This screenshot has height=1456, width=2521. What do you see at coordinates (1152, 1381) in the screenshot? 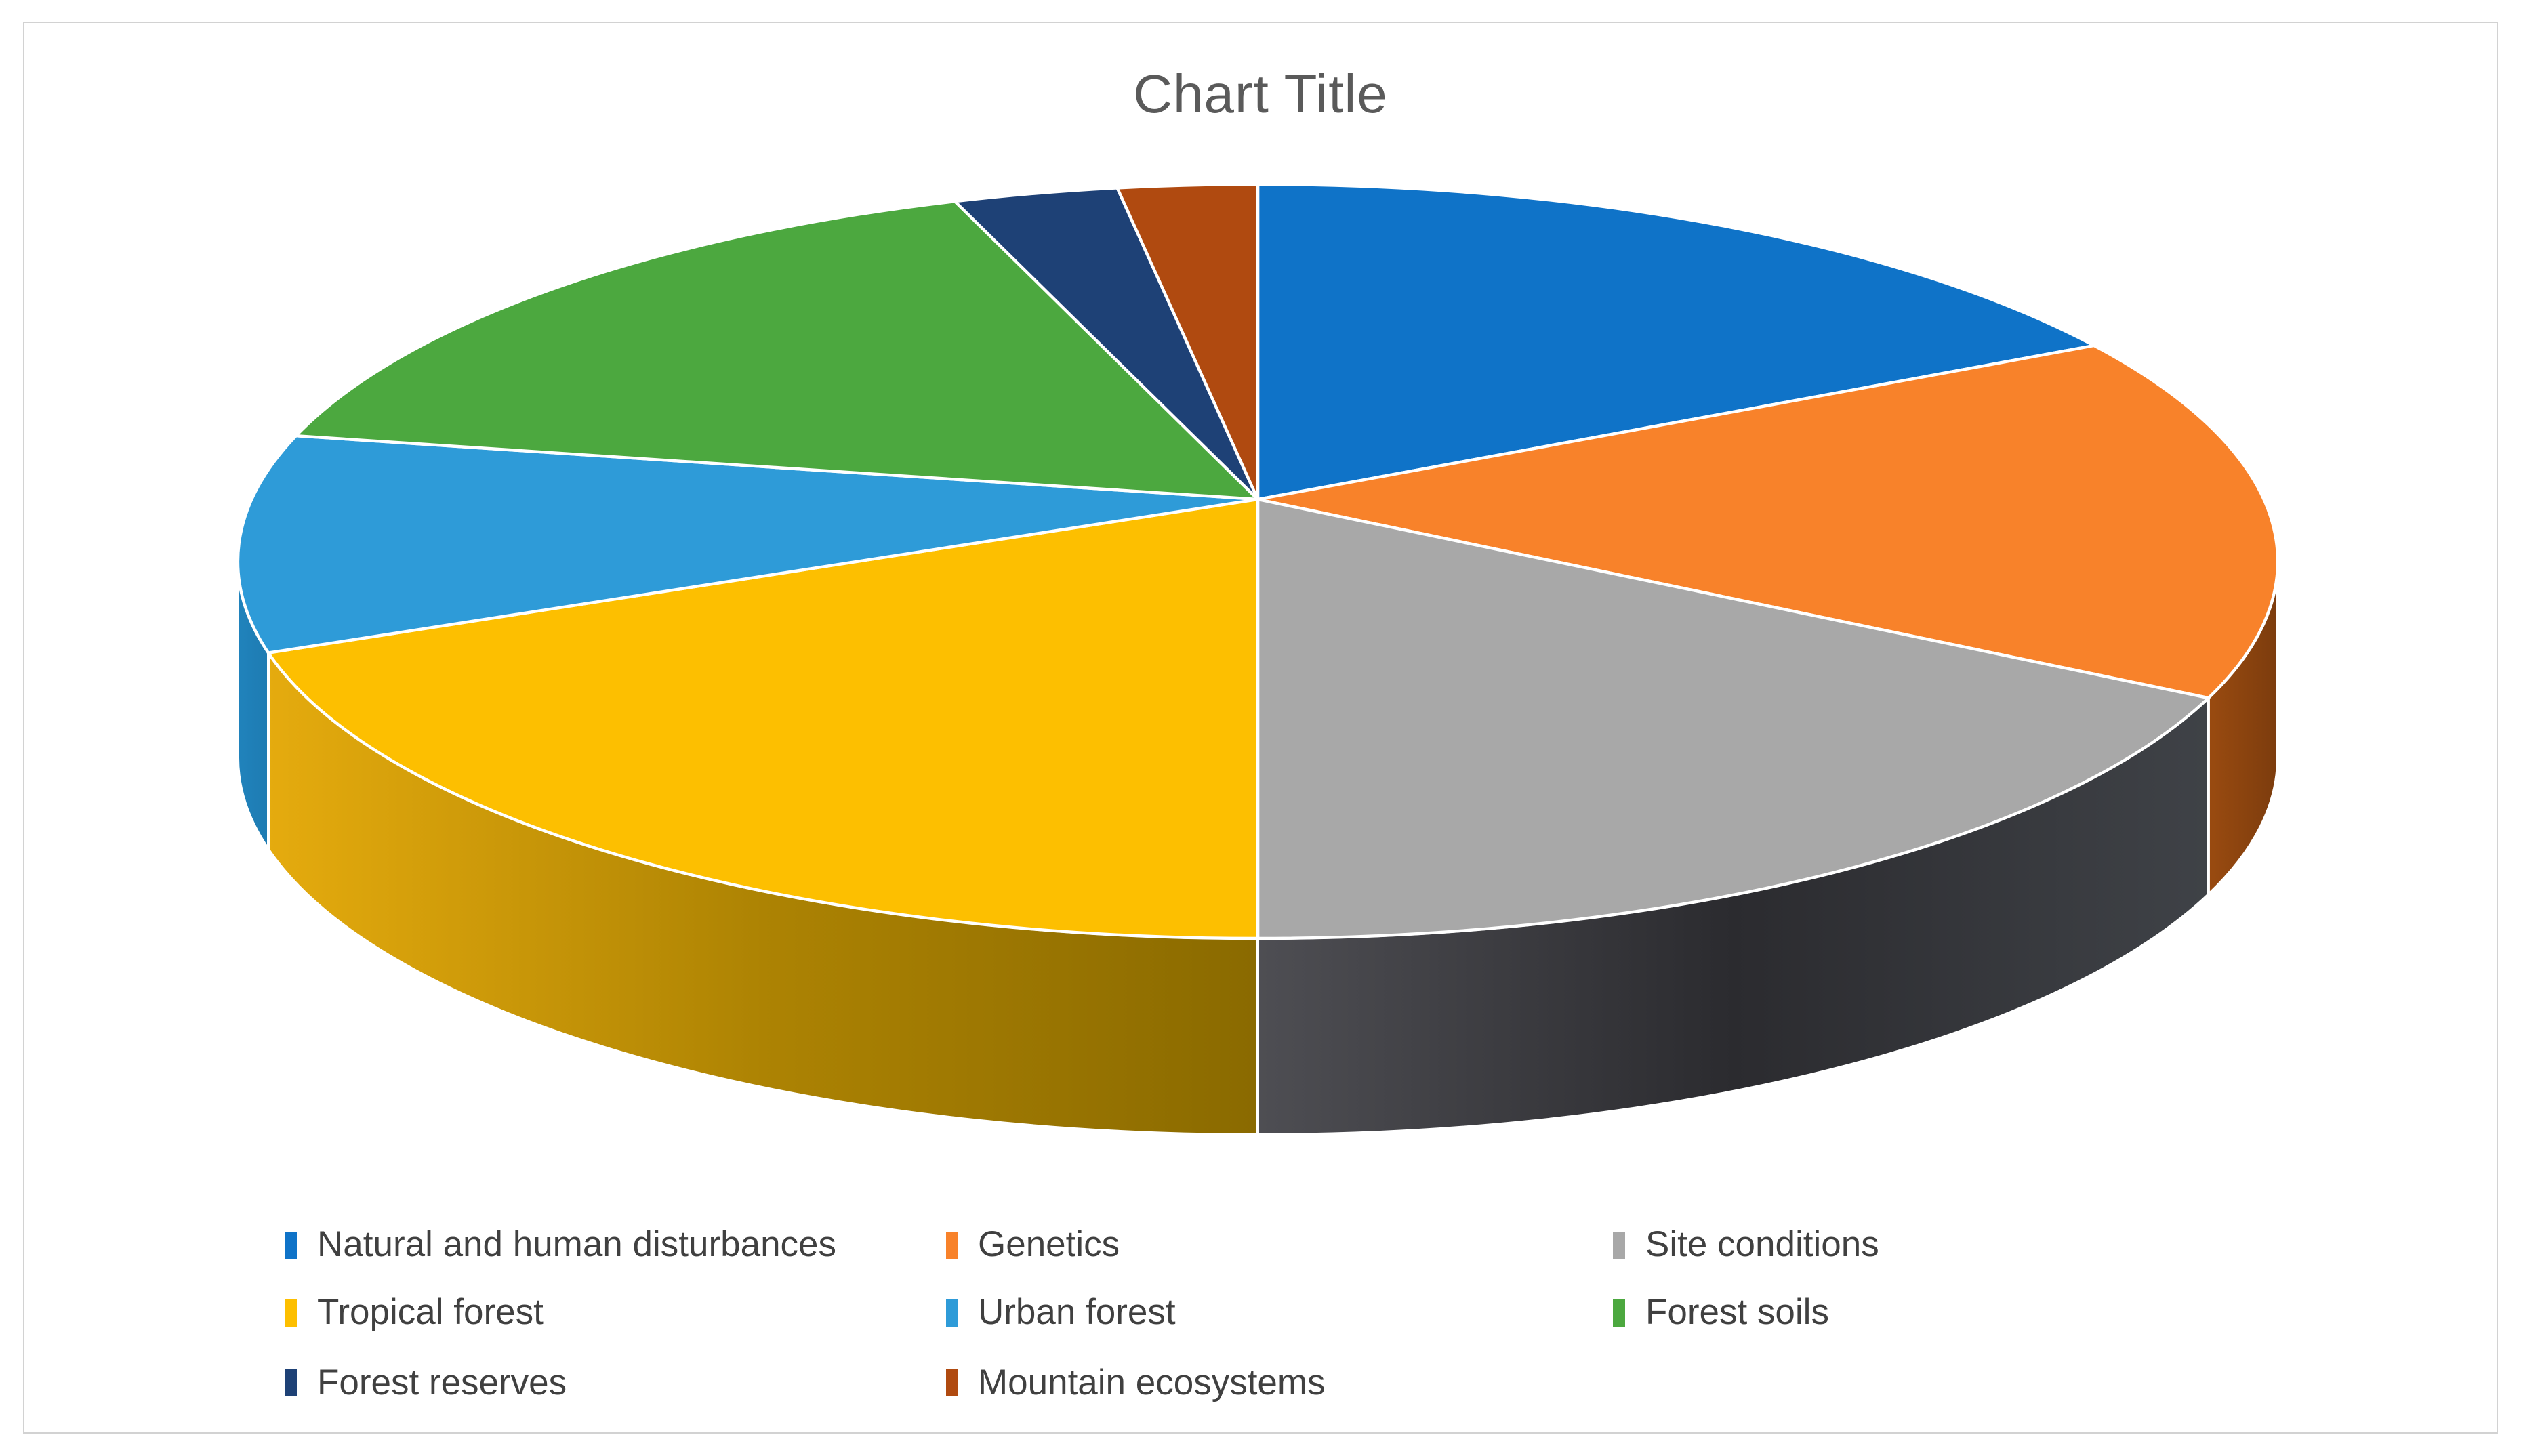
I see `legend-label: Mountain ecosystems` at bounding box center [1152, 1381].